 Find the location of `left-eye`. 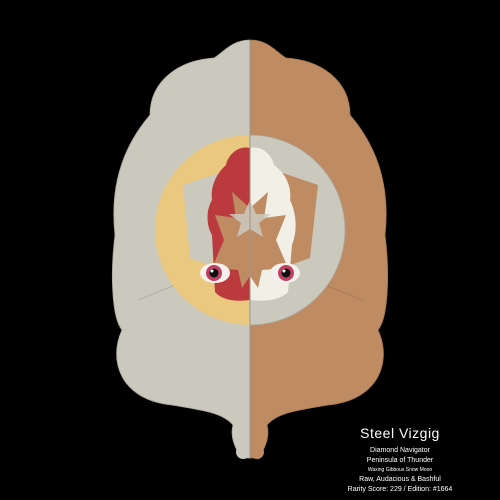

left-eye is located at coordinates (215, 273).